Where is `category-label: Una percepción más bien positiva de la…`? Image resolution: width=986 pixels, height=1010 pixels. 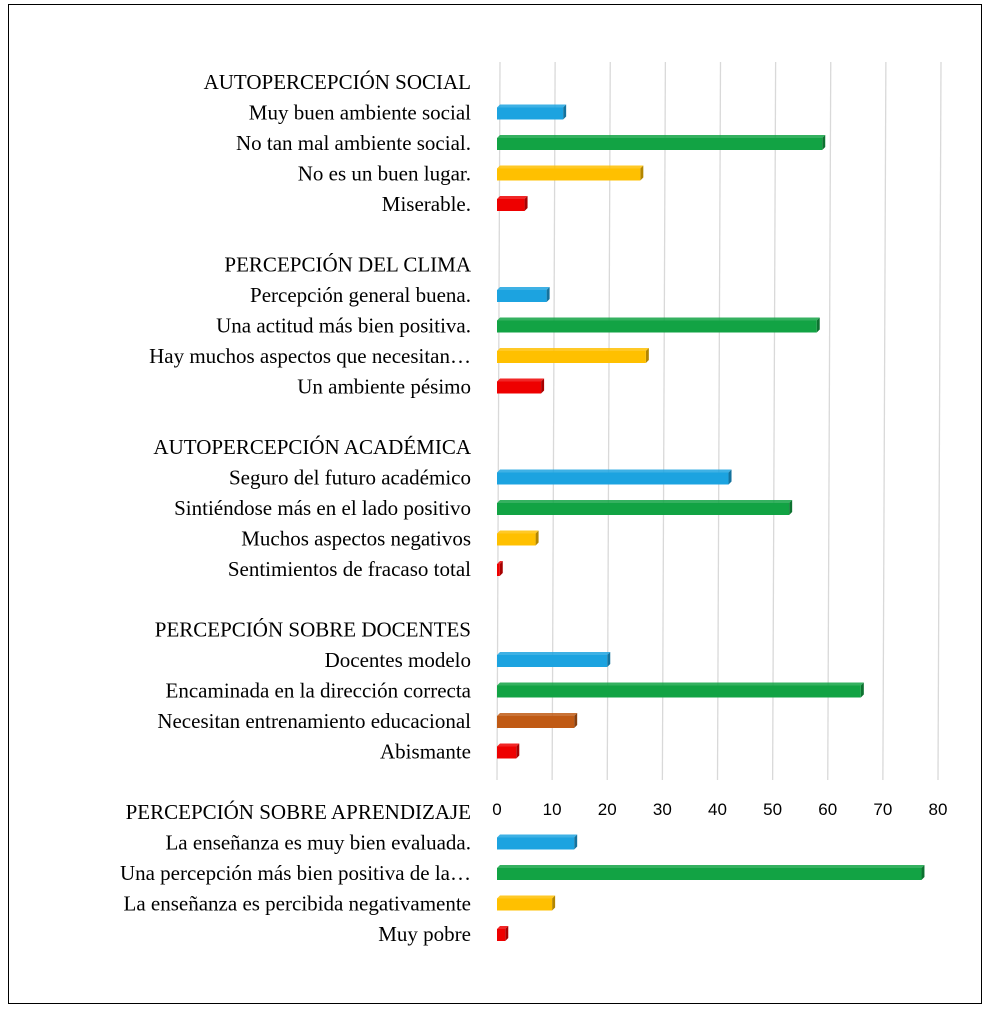 category-label: Una percepción más bien positiva de la… is located at coordinates (295, 873).